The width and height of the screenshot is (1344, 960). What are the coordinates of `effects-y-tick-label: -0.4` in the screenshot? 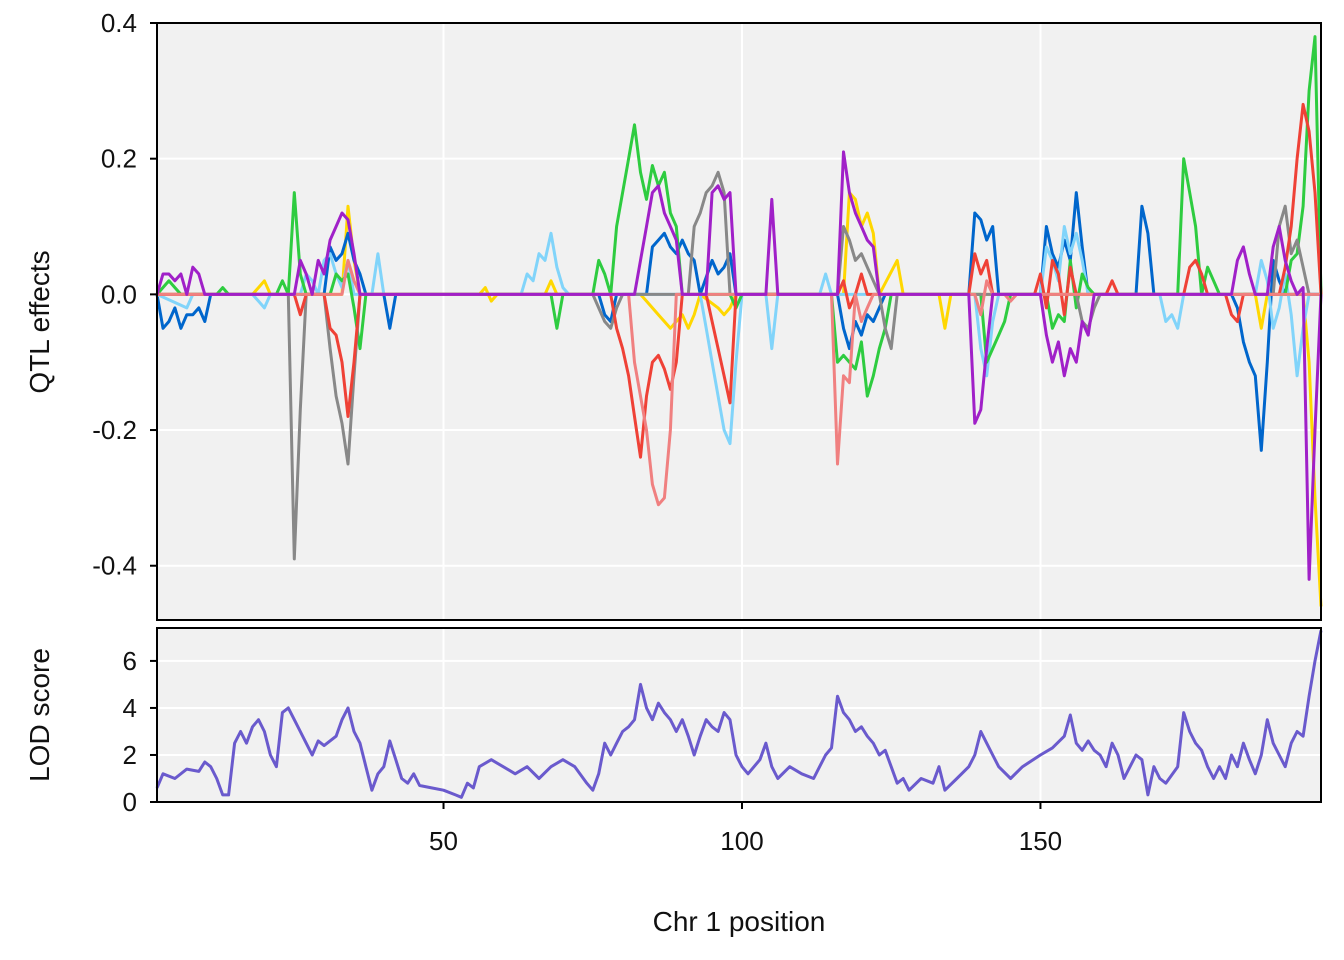 It's located at (114, 566).